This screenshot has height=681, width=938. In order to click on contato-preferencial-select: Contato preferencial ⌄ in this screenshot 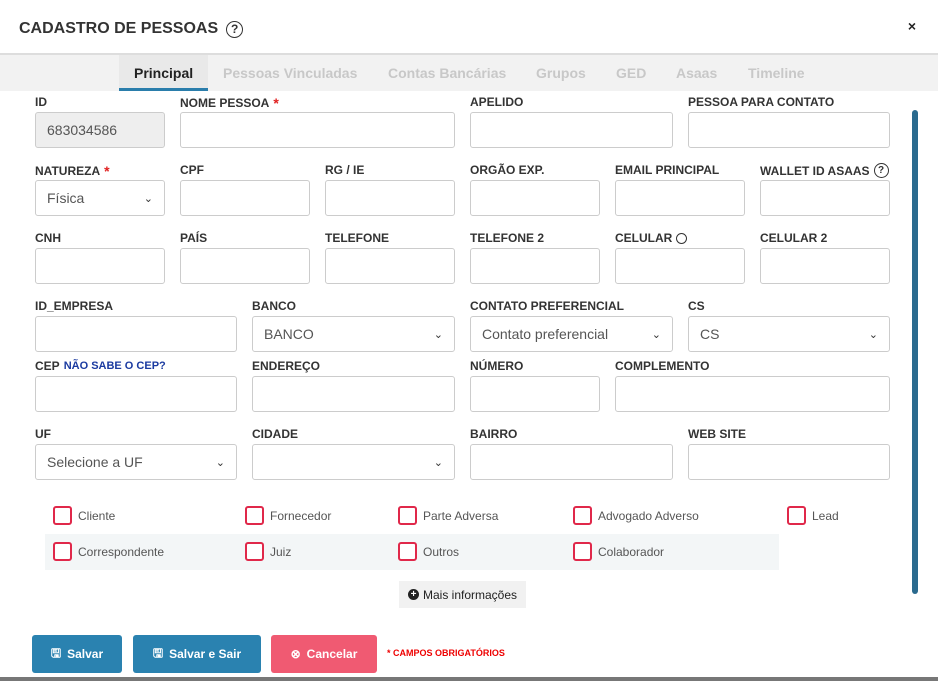, I will do `click(571, 334)`.